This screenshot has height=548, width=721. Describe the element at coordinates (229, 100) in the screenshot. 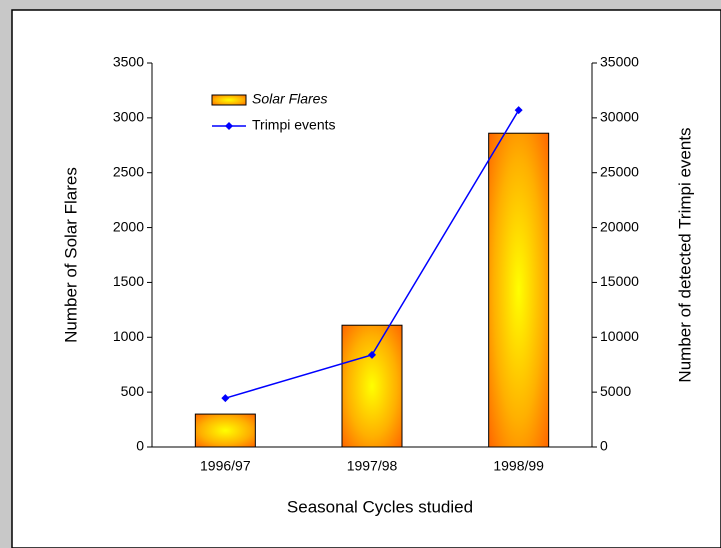

I see `legend-swatch` at that location.